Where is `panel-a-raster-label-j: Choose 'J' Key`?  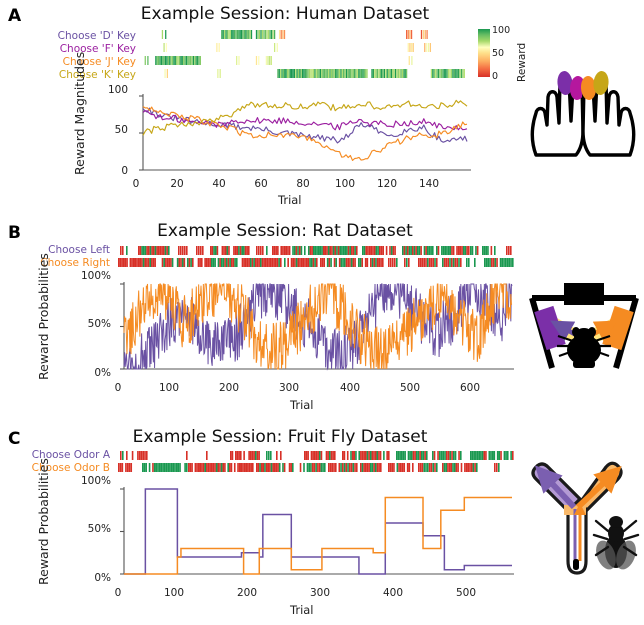
panel-a-raster-label-j: Choose 'J' Key is located at coordinates (99, 62).